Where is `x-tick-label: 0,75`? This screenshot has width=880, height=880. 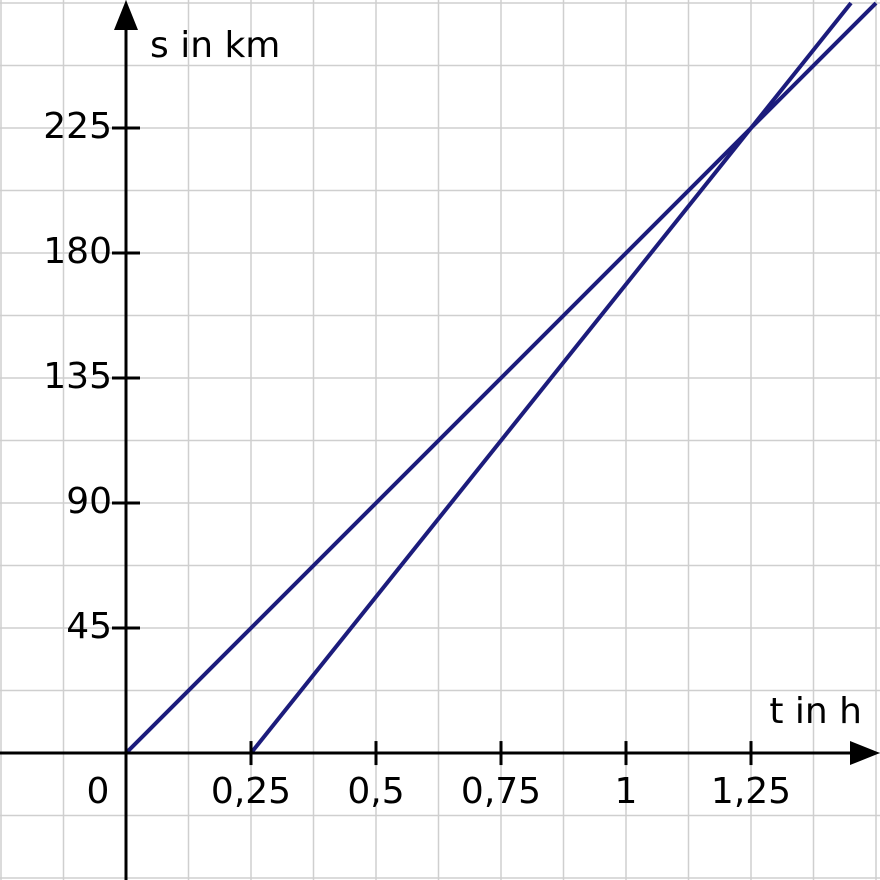
x-tick-label: 0,75 is located at coordinates (501, 791).